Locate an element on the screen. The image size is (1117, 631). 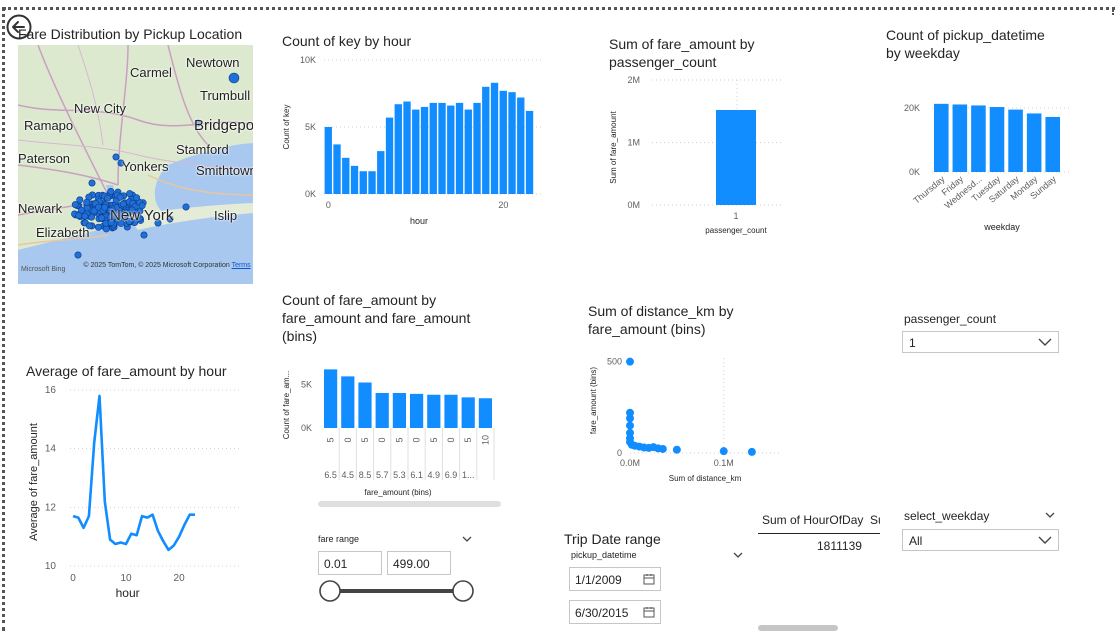
count-by-hour-chart: 10K 5K 0K 0 20 hour Count of key is located at coordinates (415, 142).